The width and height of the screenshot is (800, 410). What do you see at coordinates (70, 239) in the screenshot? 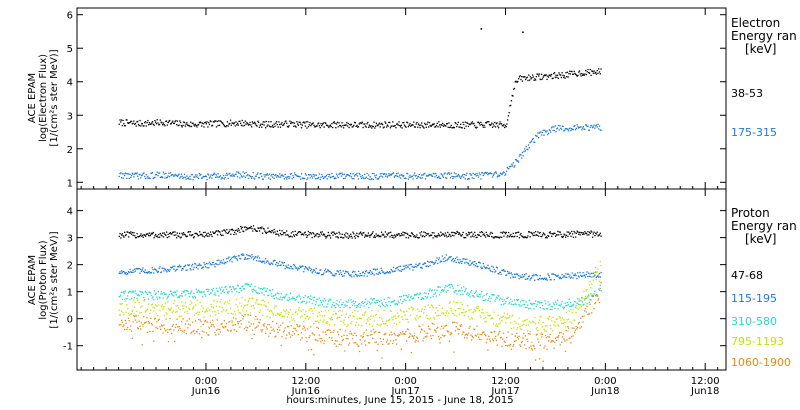
I see `y-tick-label: 3` at bounding box center [70, 239].